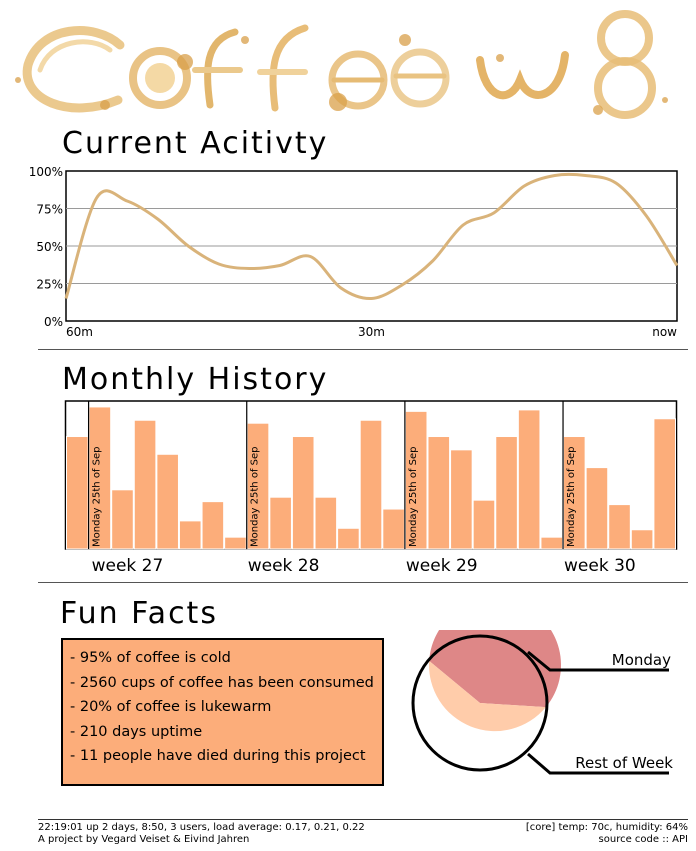 The width and height of the screenshot is (696, 851). Describe the element at coordinates (664, 332) in the screenshot. I see `x-tick-label: now` at that location.